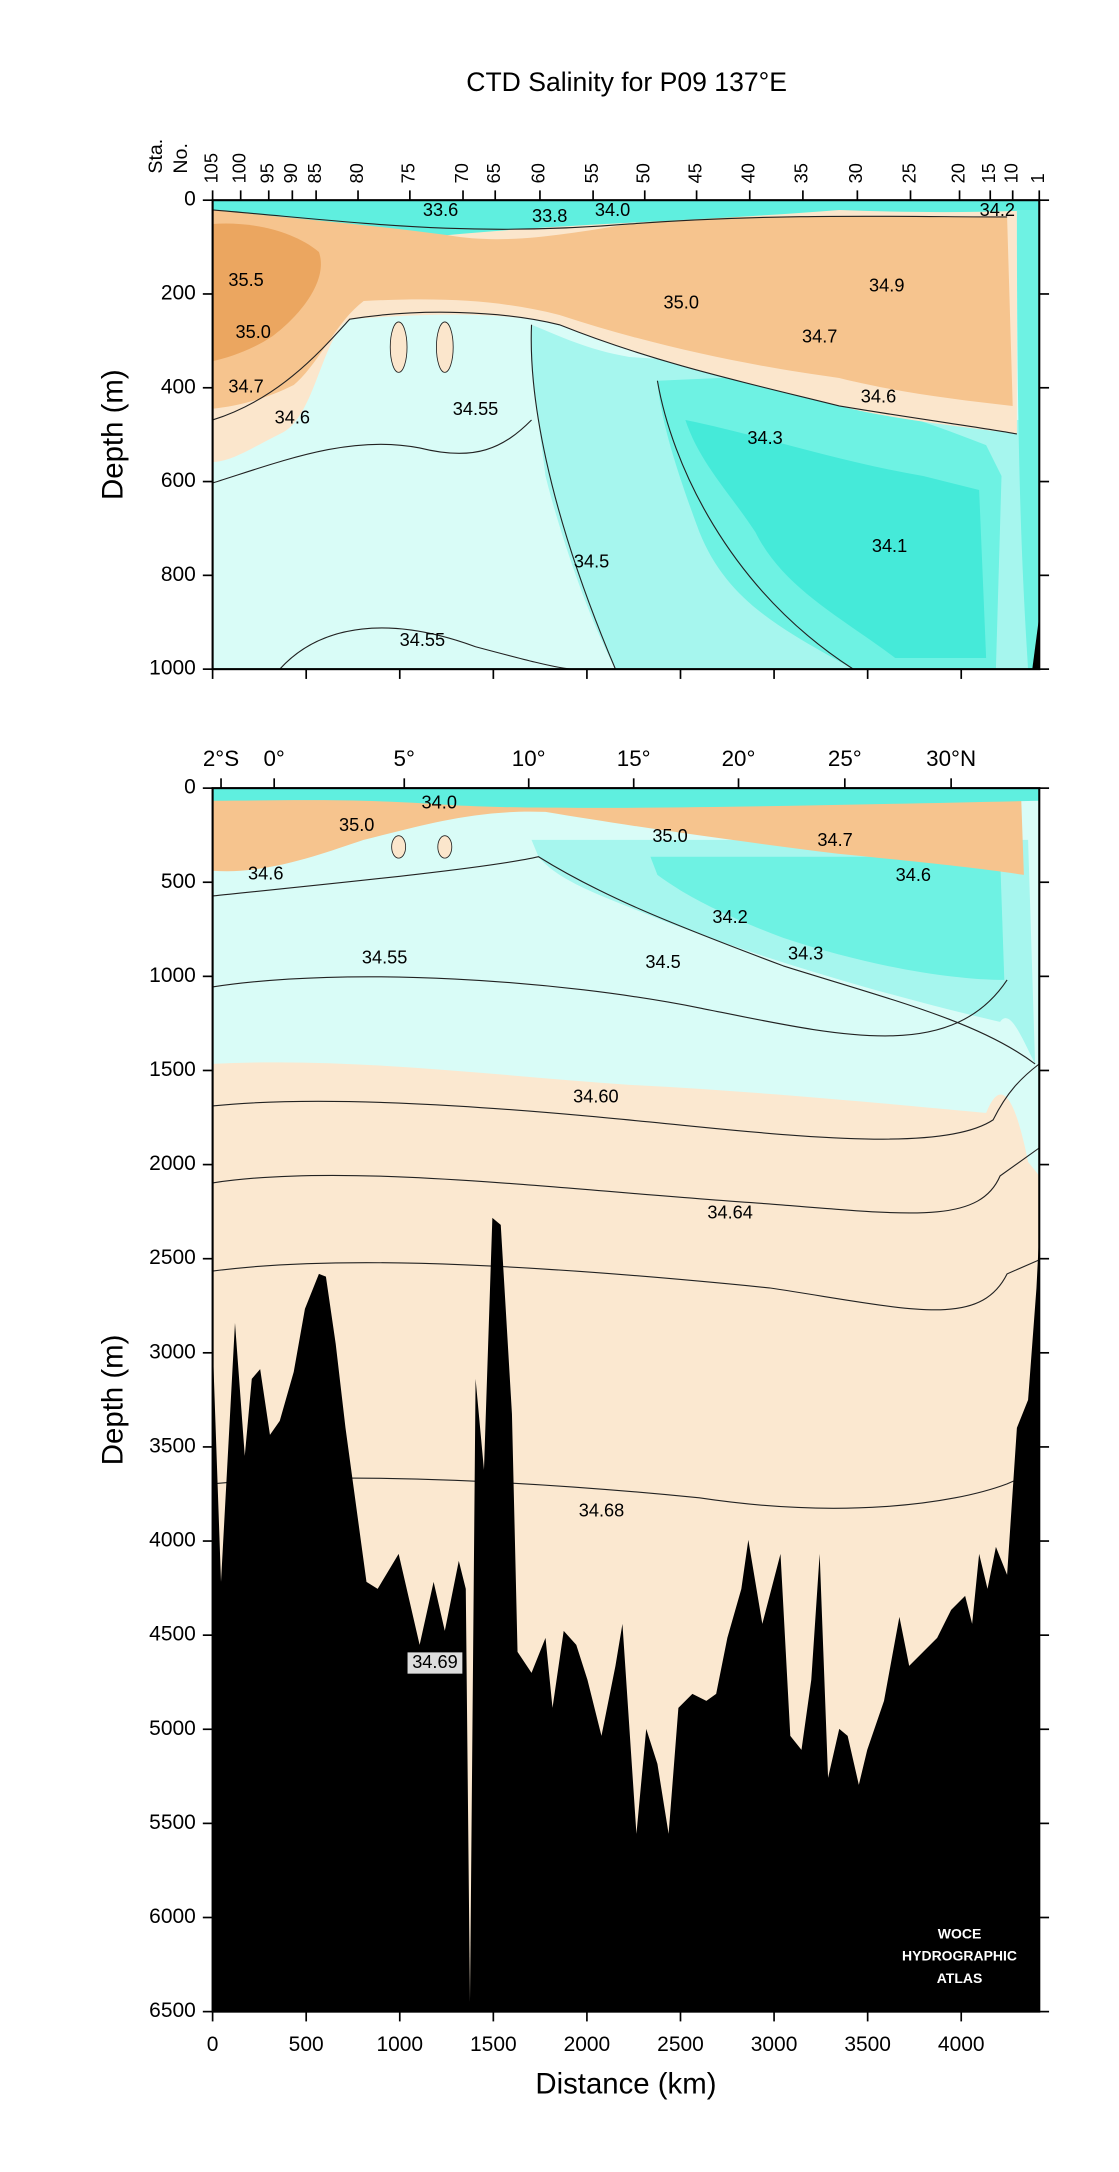  Describe the element at coordinates (1038, 178) in the screenshot. I see `station-label: 1` at that location.